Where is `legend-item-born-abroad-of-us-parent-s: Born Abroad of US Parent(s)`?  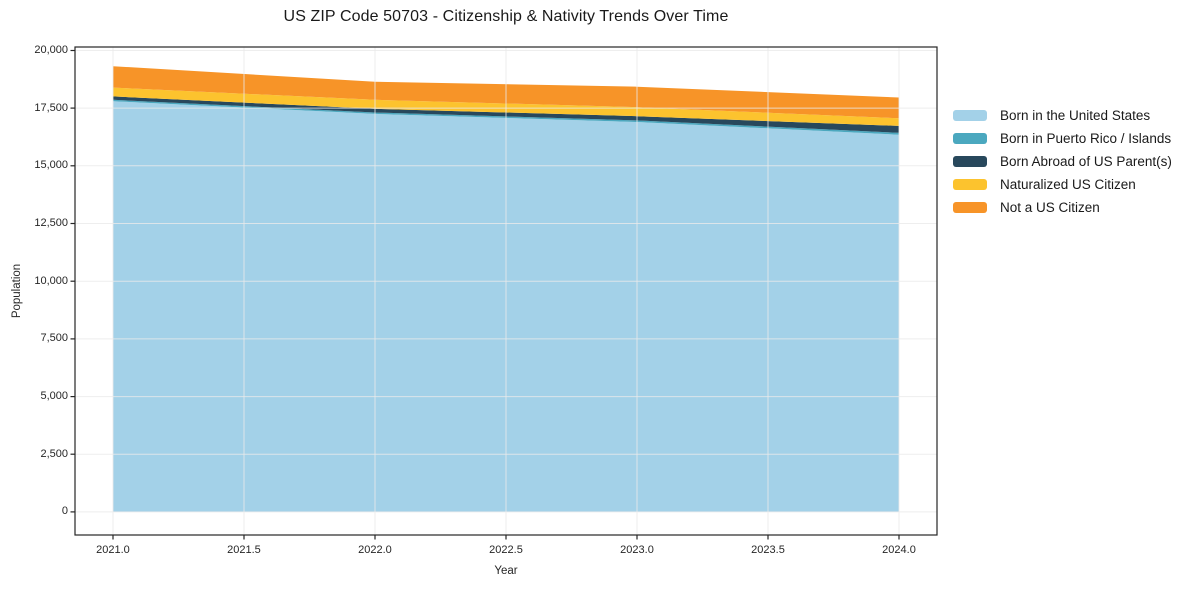 legend-item-born-abroad-of-us-parent-s: Born Abroad of US Parent(s) is located at coordinates (1062, 161).